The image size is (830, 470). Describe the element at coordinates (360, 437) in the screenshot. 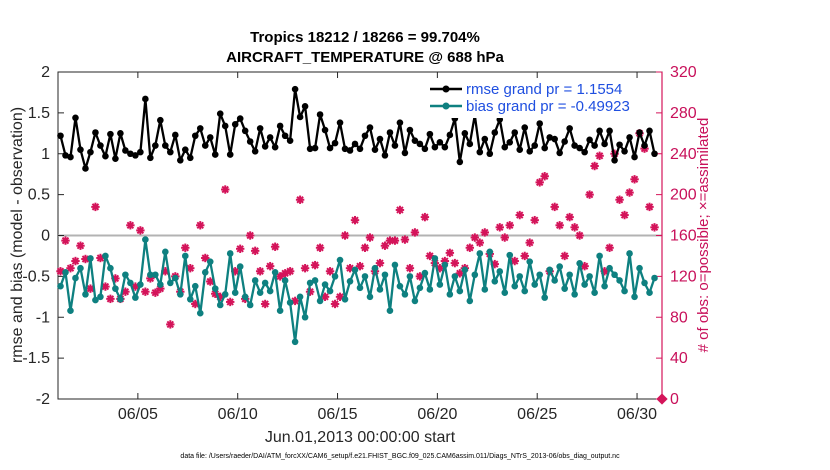

I see `x-axis-label: Jun.01,2013 00:00:00 start` at that location.